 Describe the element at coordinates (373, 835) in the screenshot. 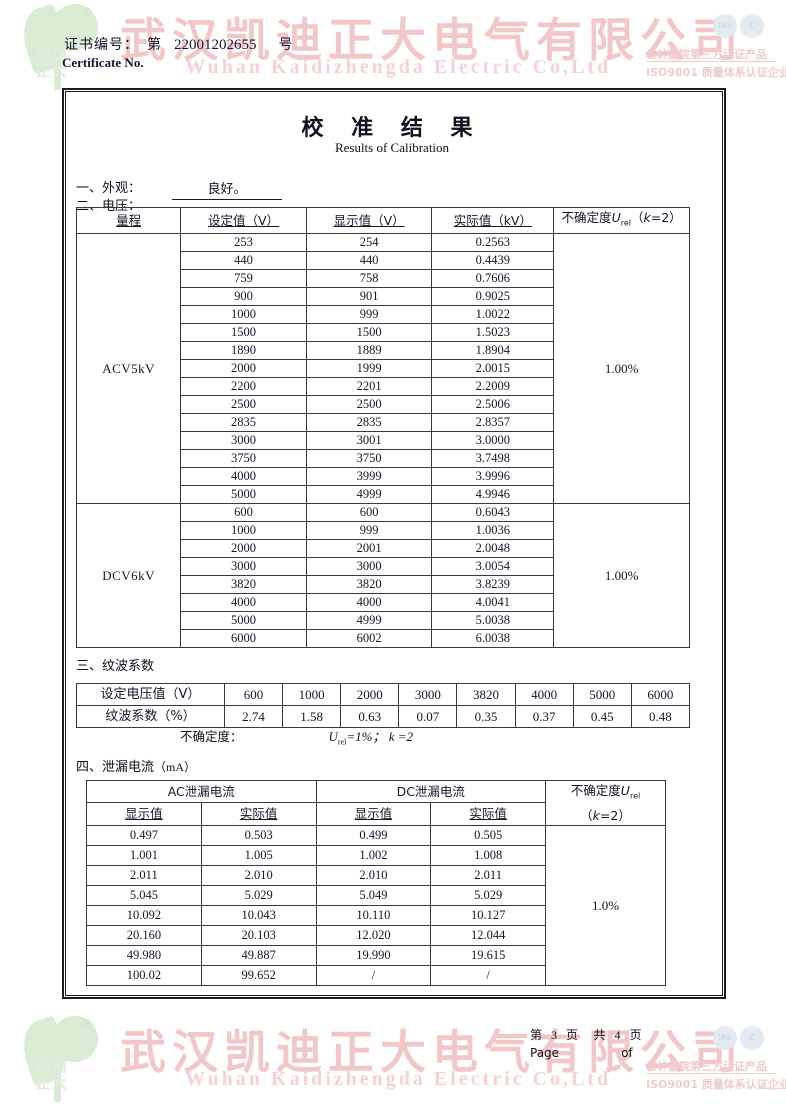

I see `cell-dc-display: 0.499` at that location.